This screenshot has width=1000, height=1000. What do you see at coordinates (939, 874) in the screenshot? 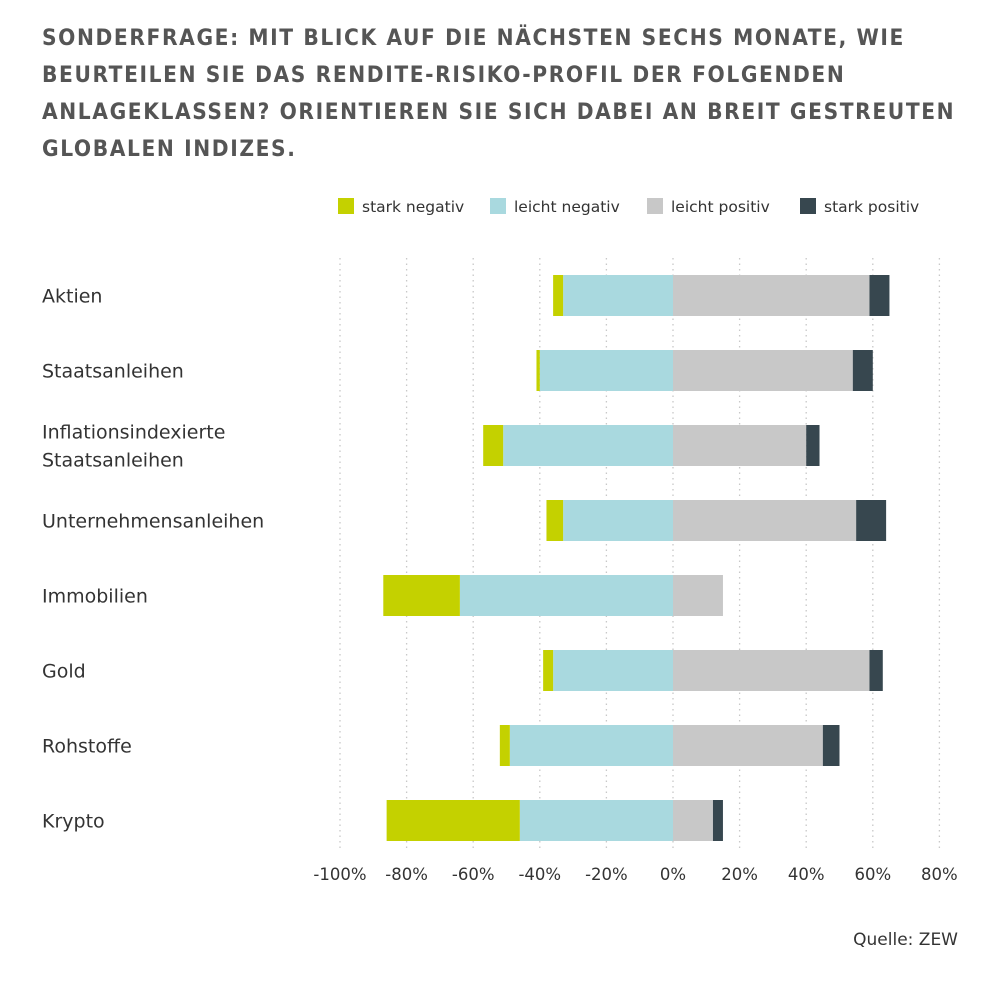
I see `x-tick-label: 80%` at bounding box center [939, 874].